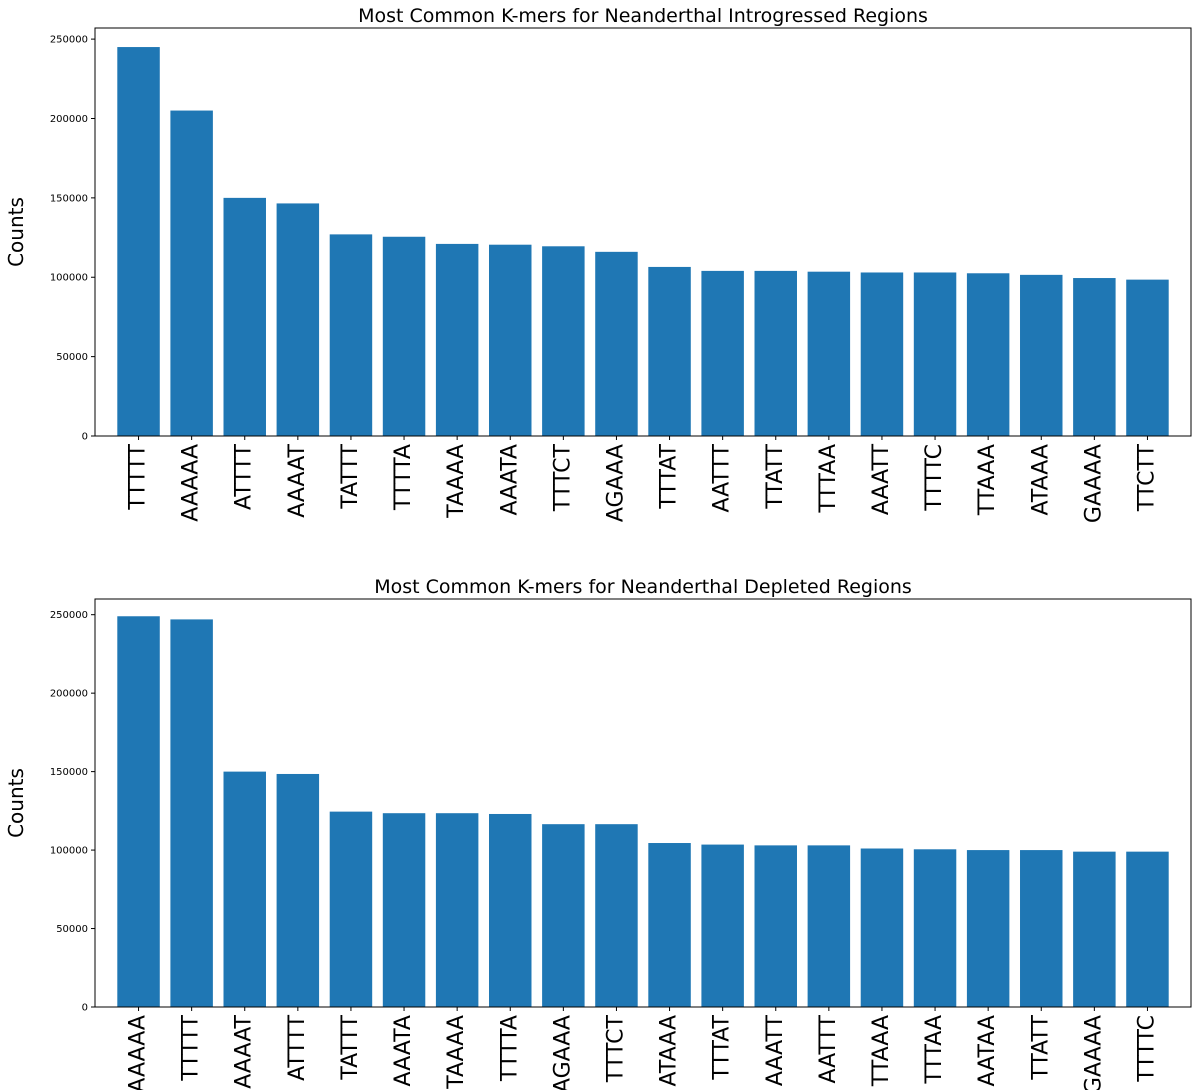 This screenshot has width=1198, height=1090. I want to click on x-tick-label: AATAA, so click(987, 1050).